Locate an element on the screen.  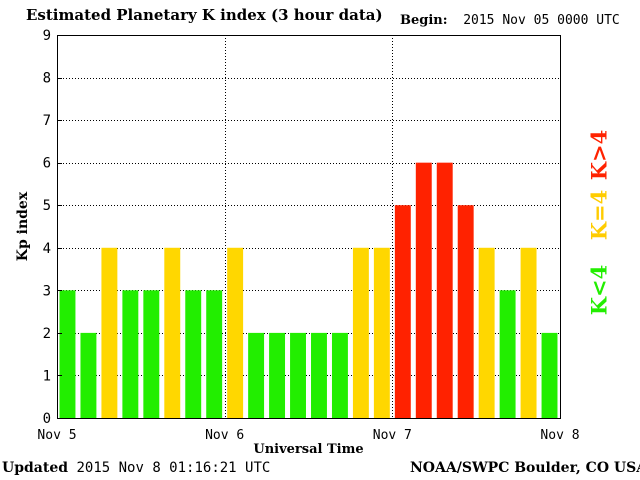
y-tick-label: 2 is located at coordinates (47, 334).